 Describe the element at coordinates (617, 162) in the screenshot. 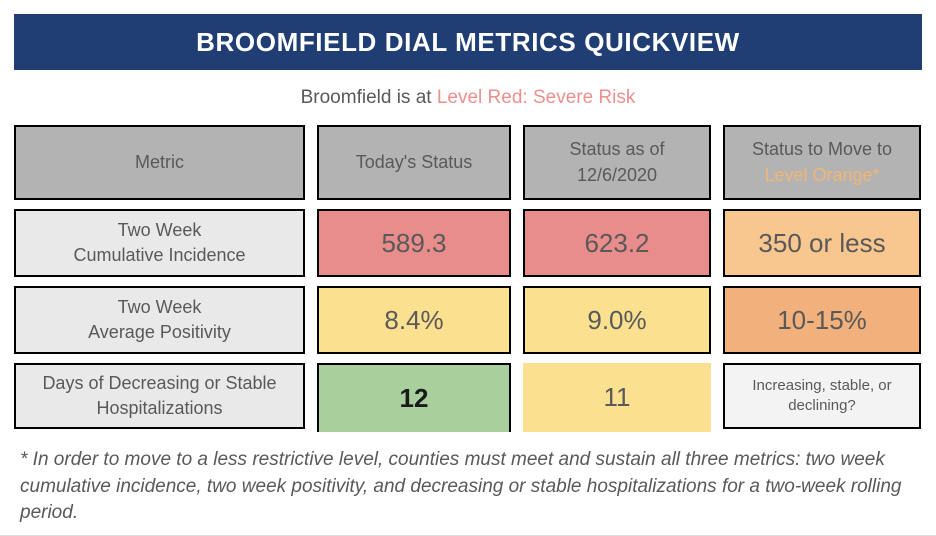

I see `column-header-status-as-of: Status as of 12/6/2020` at that location.